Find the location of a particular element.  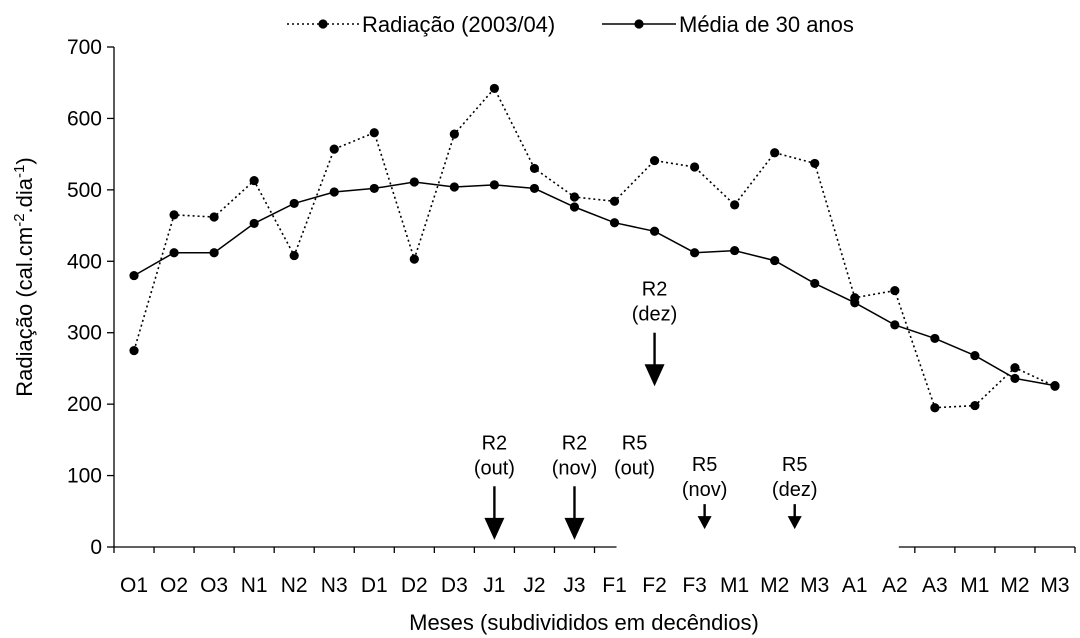

x-tick-label: O1 is located at coordinates (134, 585).